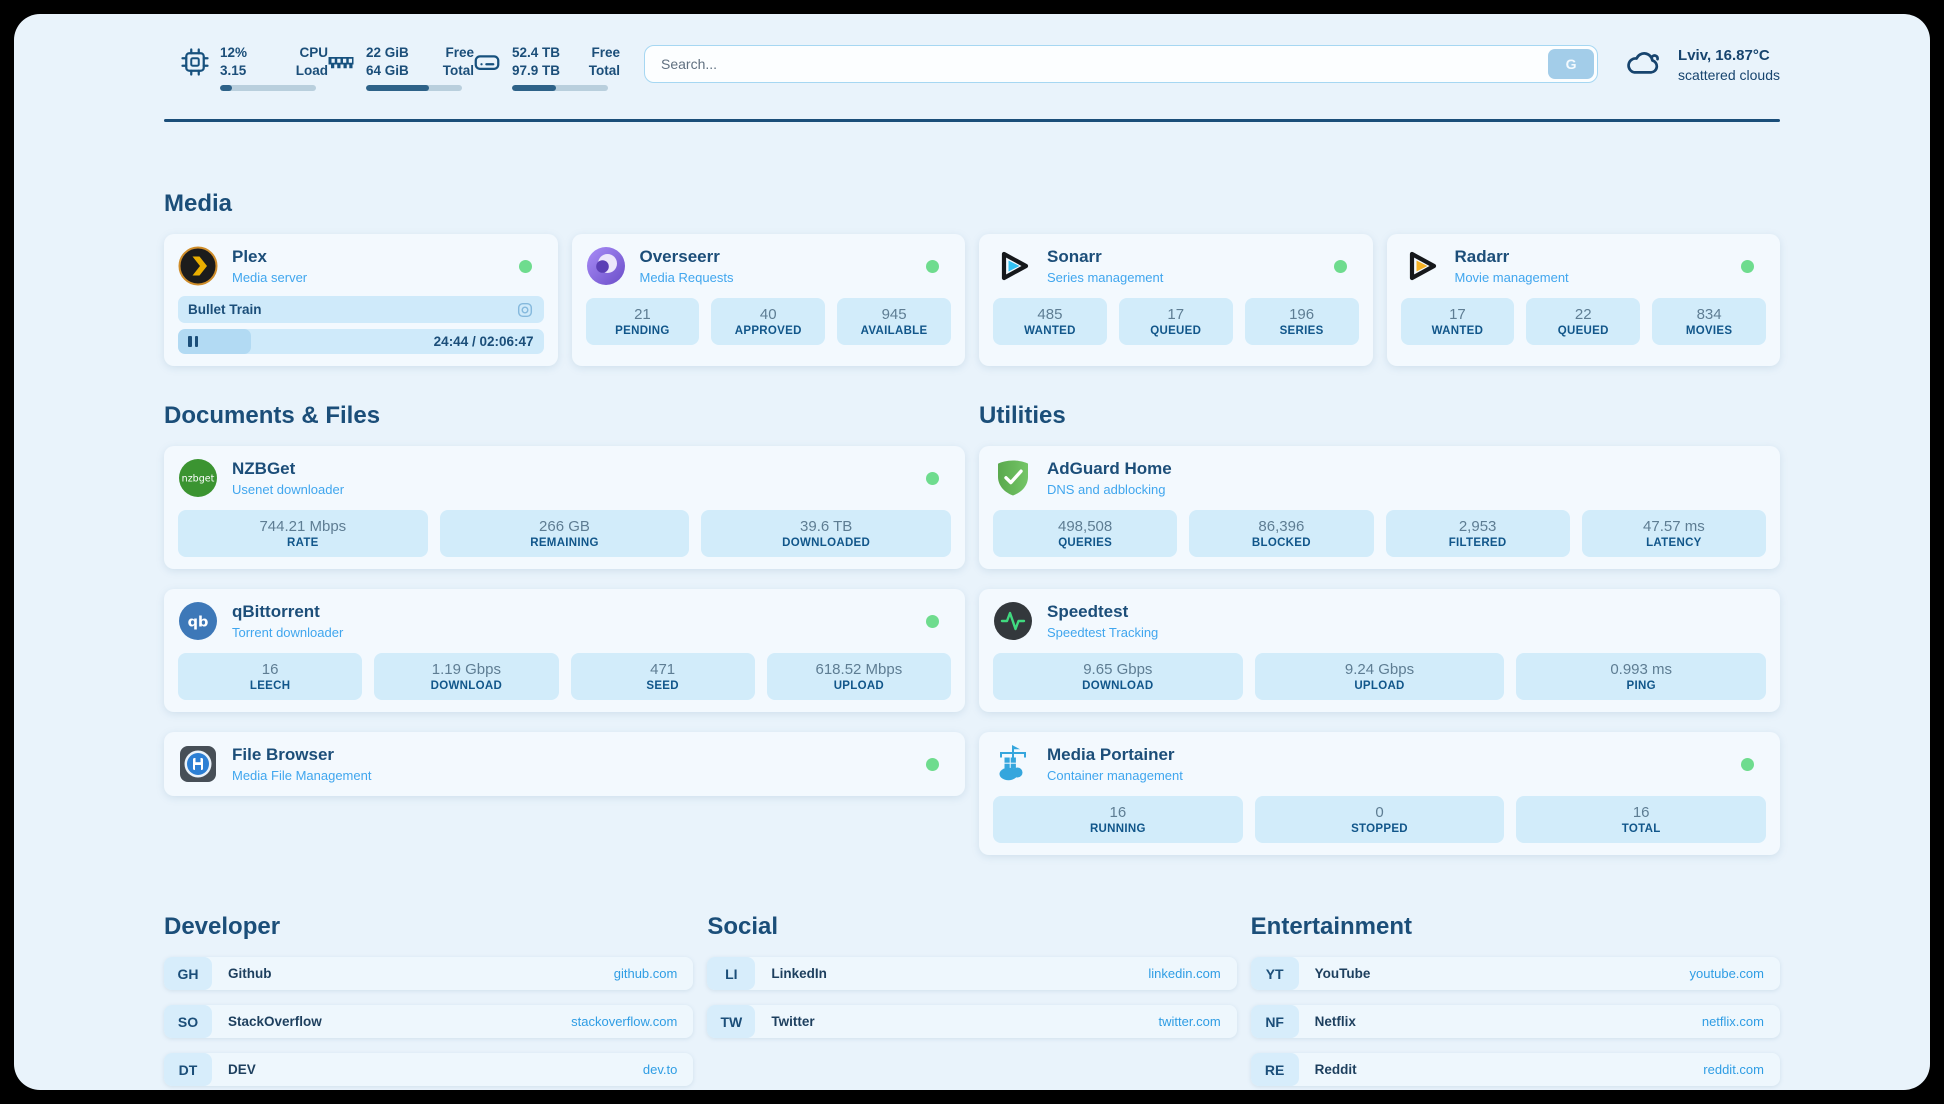 The height and width of the screenshot is (1104, 1944). I want to click on bookmark-netflix: NF Netflix netflix.com, so click(1515, 1022).